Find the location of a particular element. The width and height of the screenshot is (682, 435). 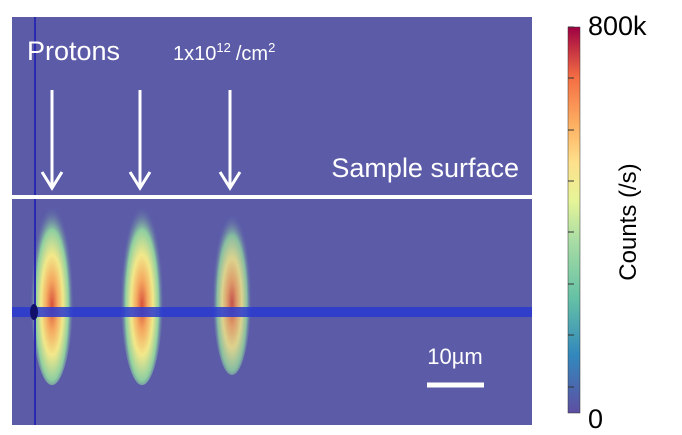

fluence-unit: /cm is located at coordinates (252, 54).